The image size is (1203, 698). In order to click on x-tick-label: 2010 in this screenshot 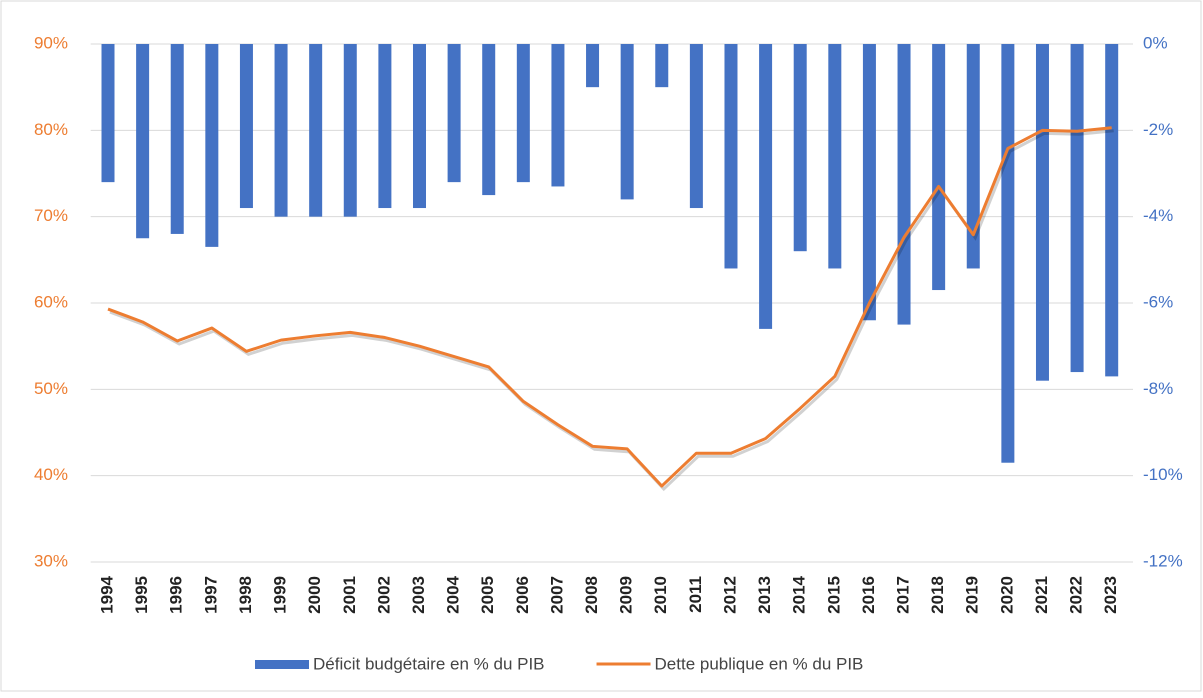, I will do `click(660, 595)`.